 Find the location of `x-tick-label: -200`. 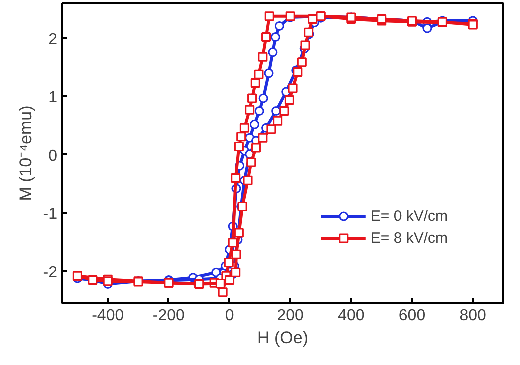

x-tick-label: -200 is located at coordinates (169, 316).